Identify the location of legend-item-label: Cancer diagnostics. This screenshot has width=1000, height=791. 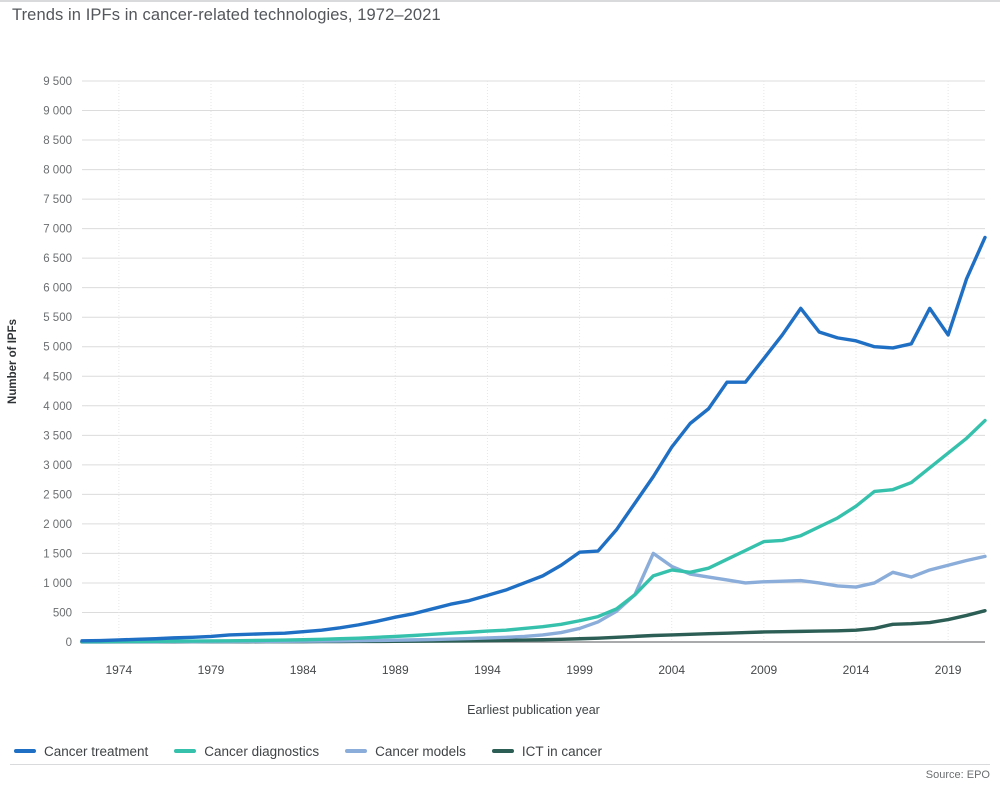
(262, 751).